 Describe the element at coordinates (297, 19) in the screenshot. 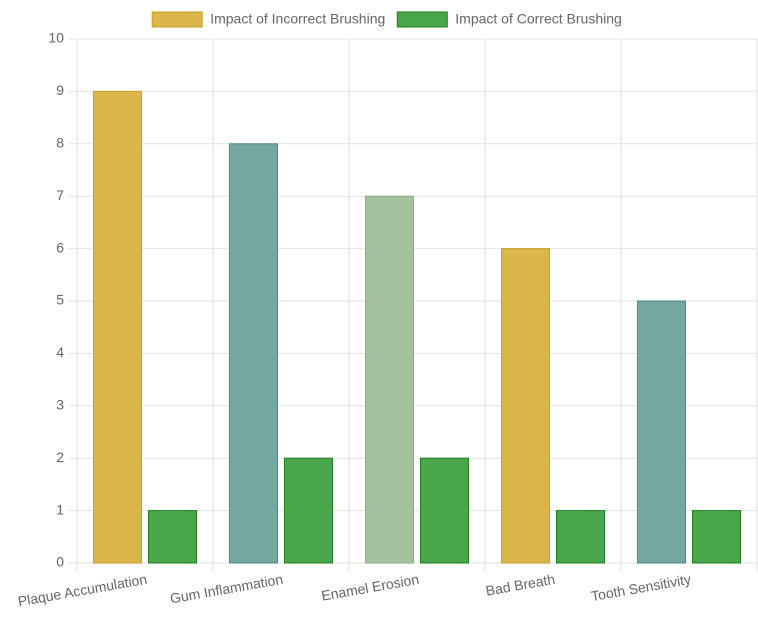

I see `legend-label: Impact of Incorrect Brushing` at that location.